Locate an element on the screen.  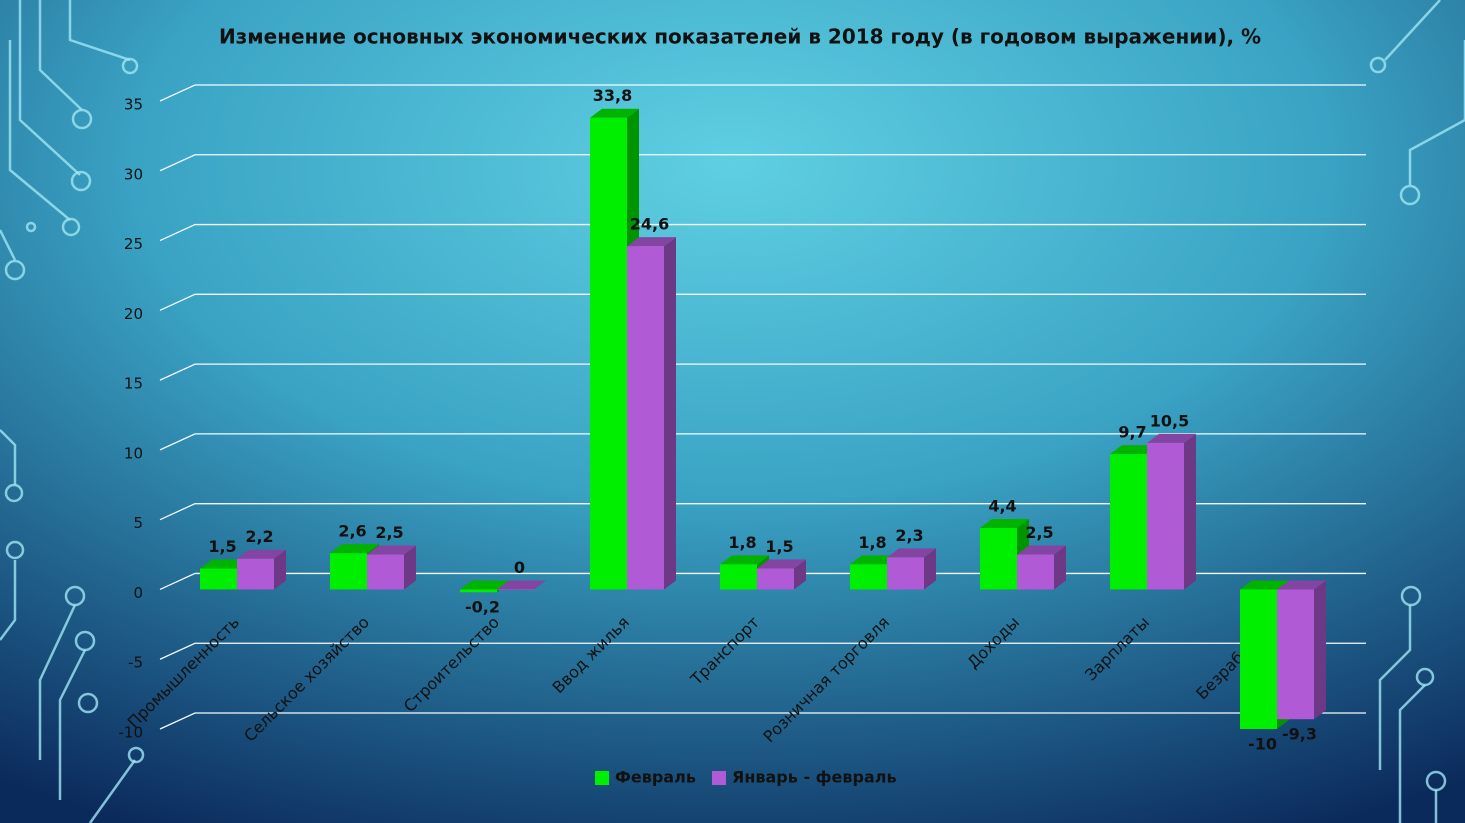
y-tick-label: 0 is located at coordinates (138, 593).